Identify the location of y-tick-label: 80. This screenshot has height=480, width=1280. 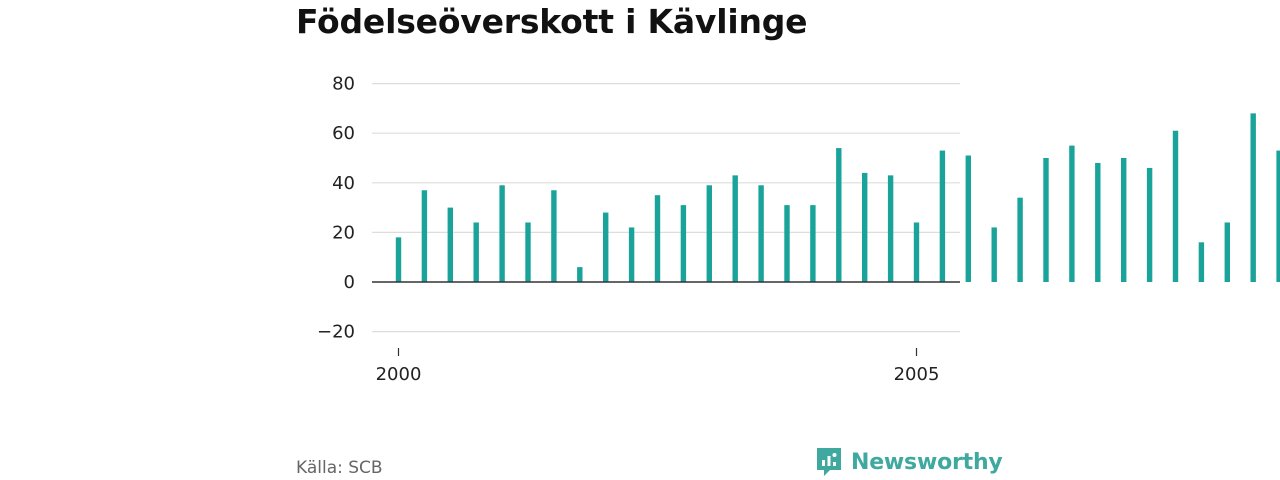
(343, 84).